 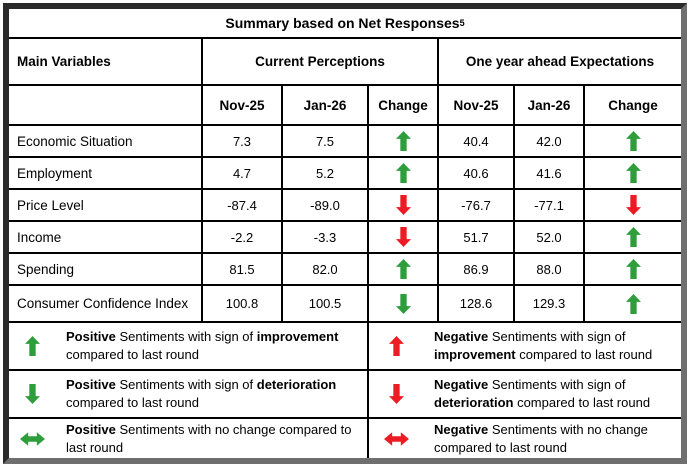 I want to click on value-ex-nov: 86.9, so click(x=475, y=268).